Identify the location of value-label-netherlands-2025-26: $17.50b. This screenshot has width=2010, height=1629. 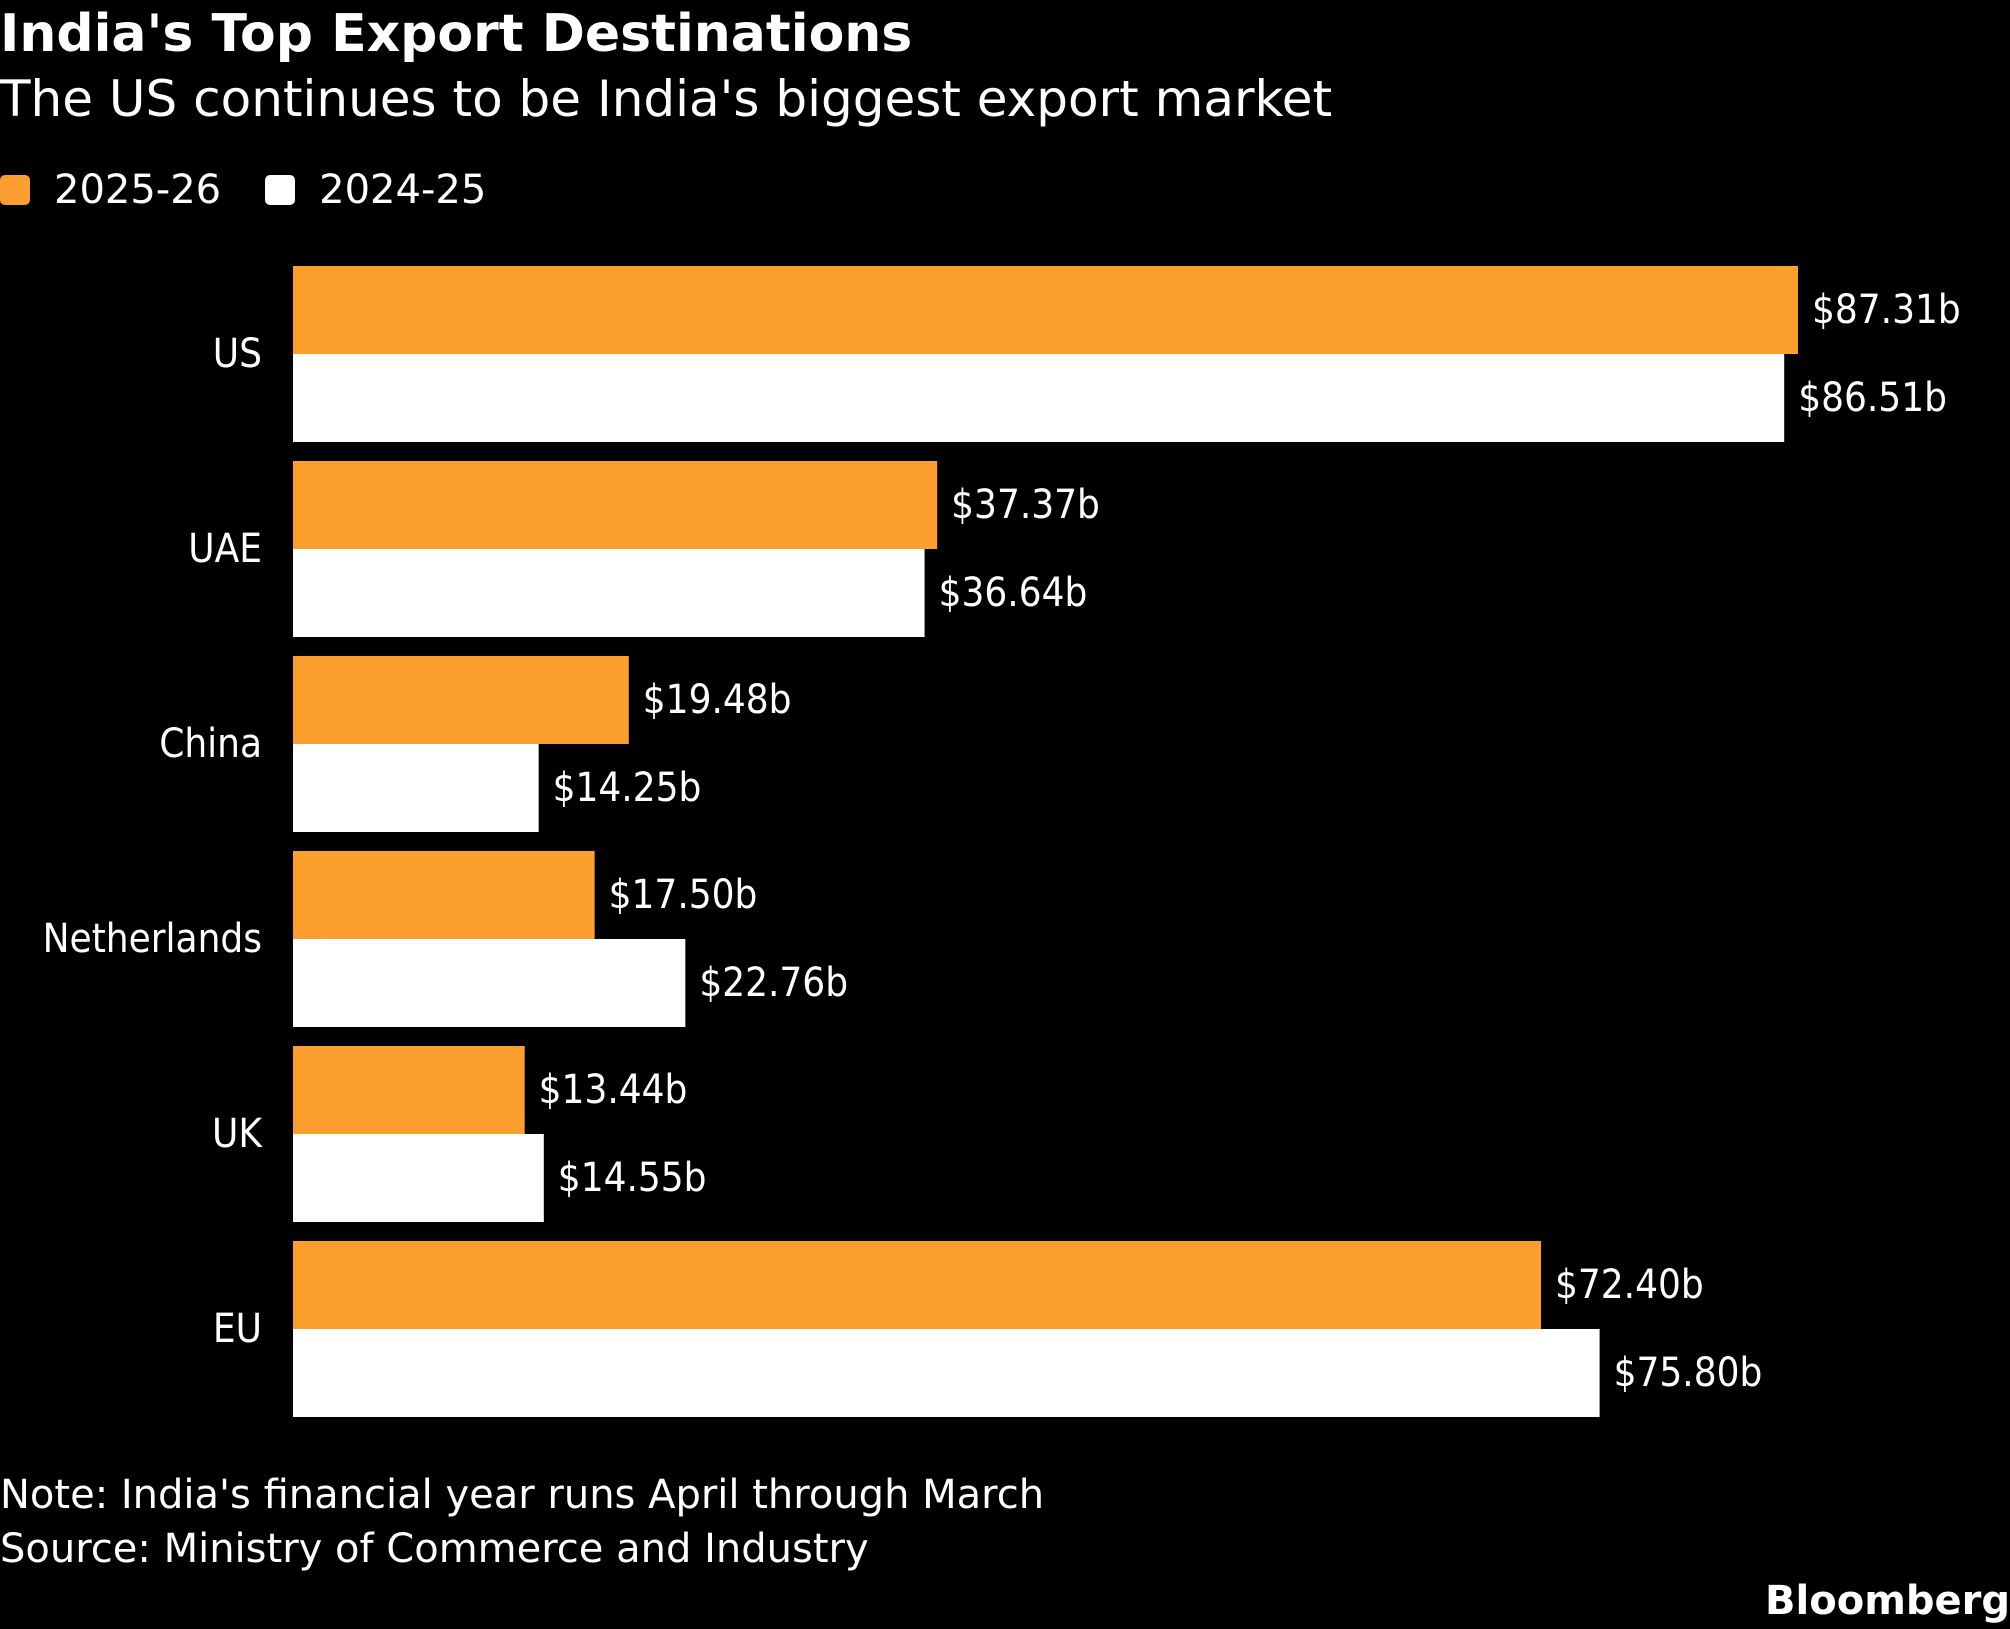
(683, 895).